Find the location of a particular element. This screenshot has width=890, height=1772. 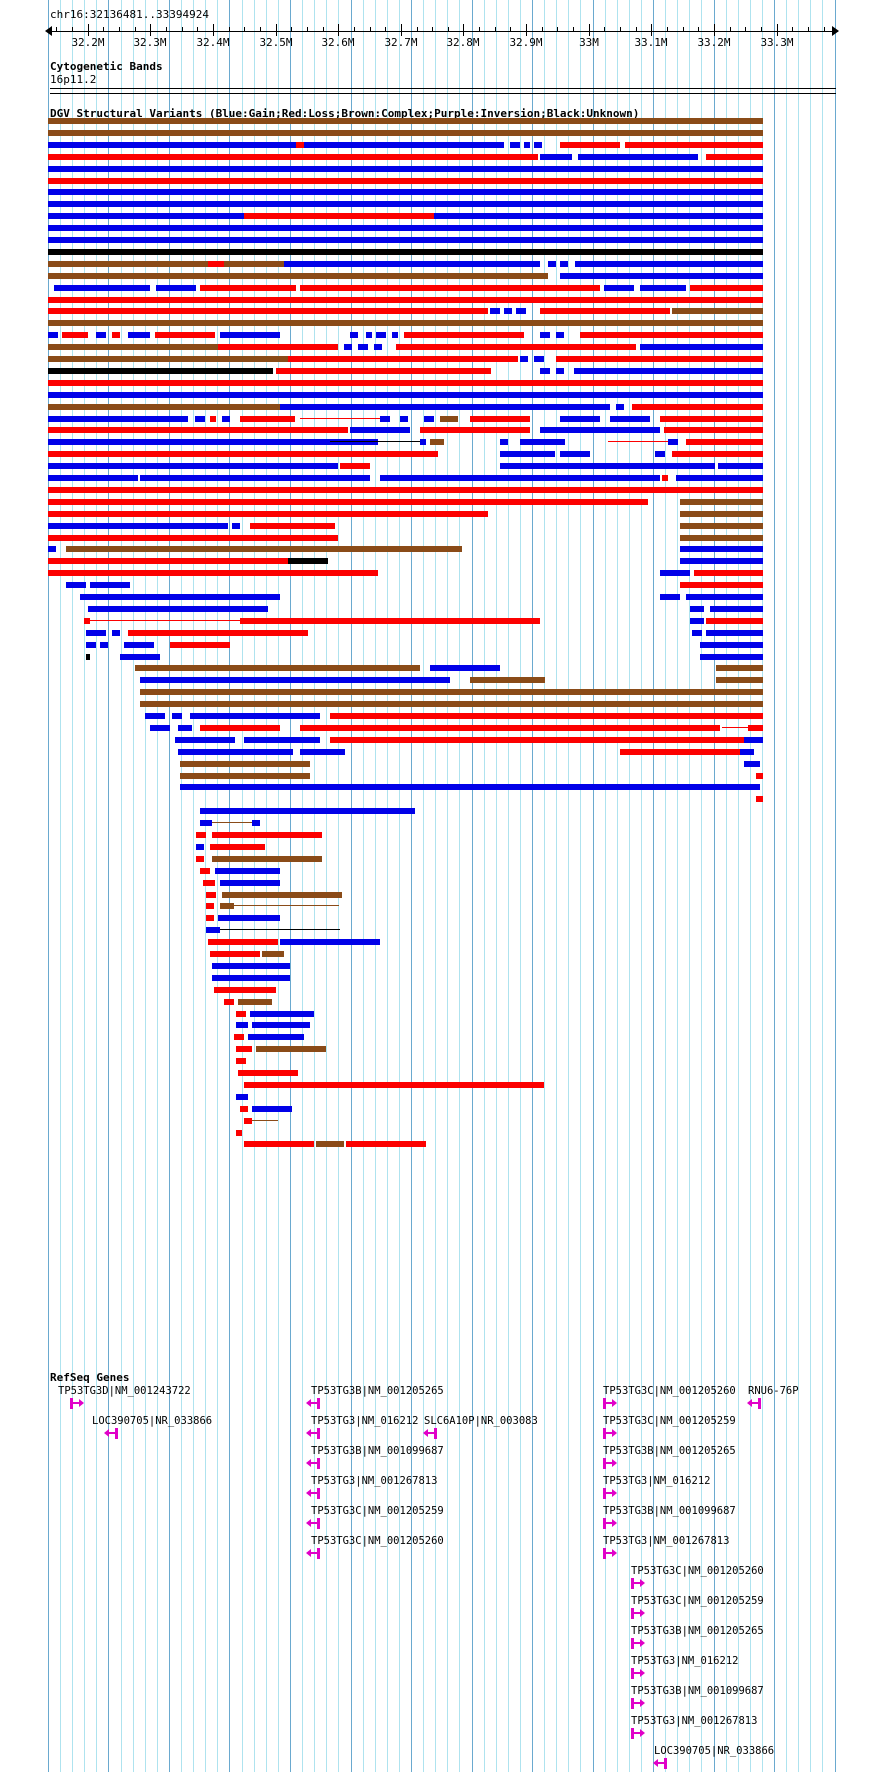

gene-label: TP53TG3|NM_016212 is located at coordinates (365, 1421).